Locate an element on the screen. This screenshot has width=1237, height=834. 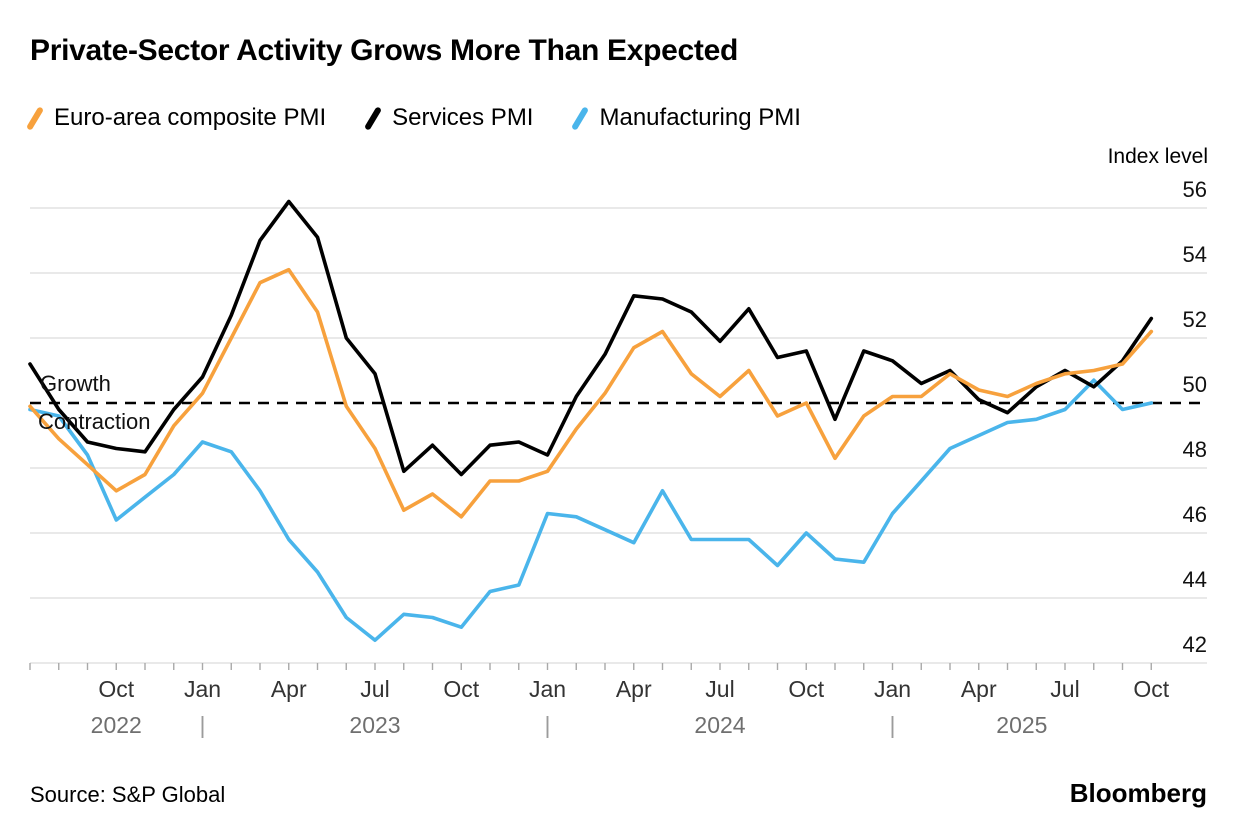
growth-label: Growth is located at coordinates (75, 383).